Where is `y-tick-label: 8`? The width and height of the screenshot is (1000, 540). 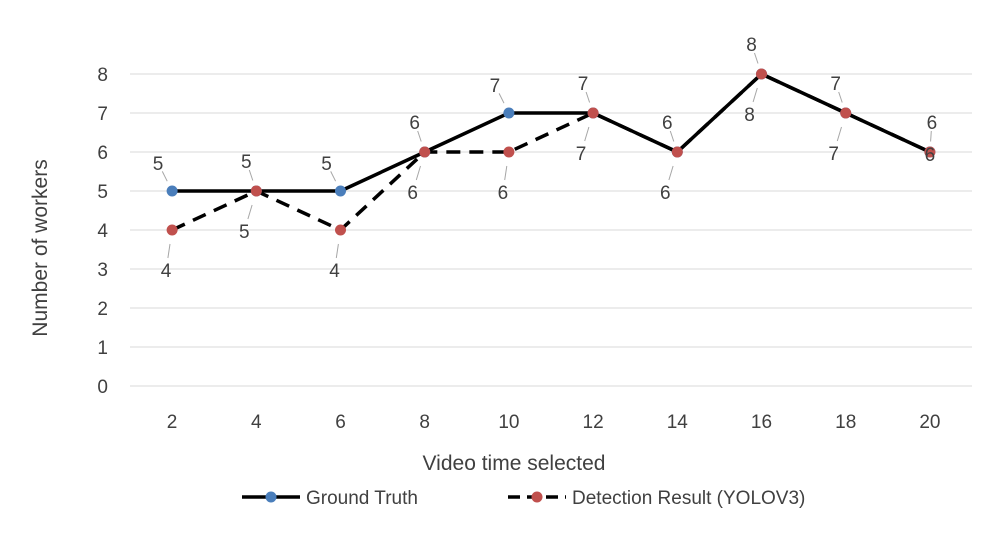 y-tick-label: 8 is located at coordinates (102, 75).